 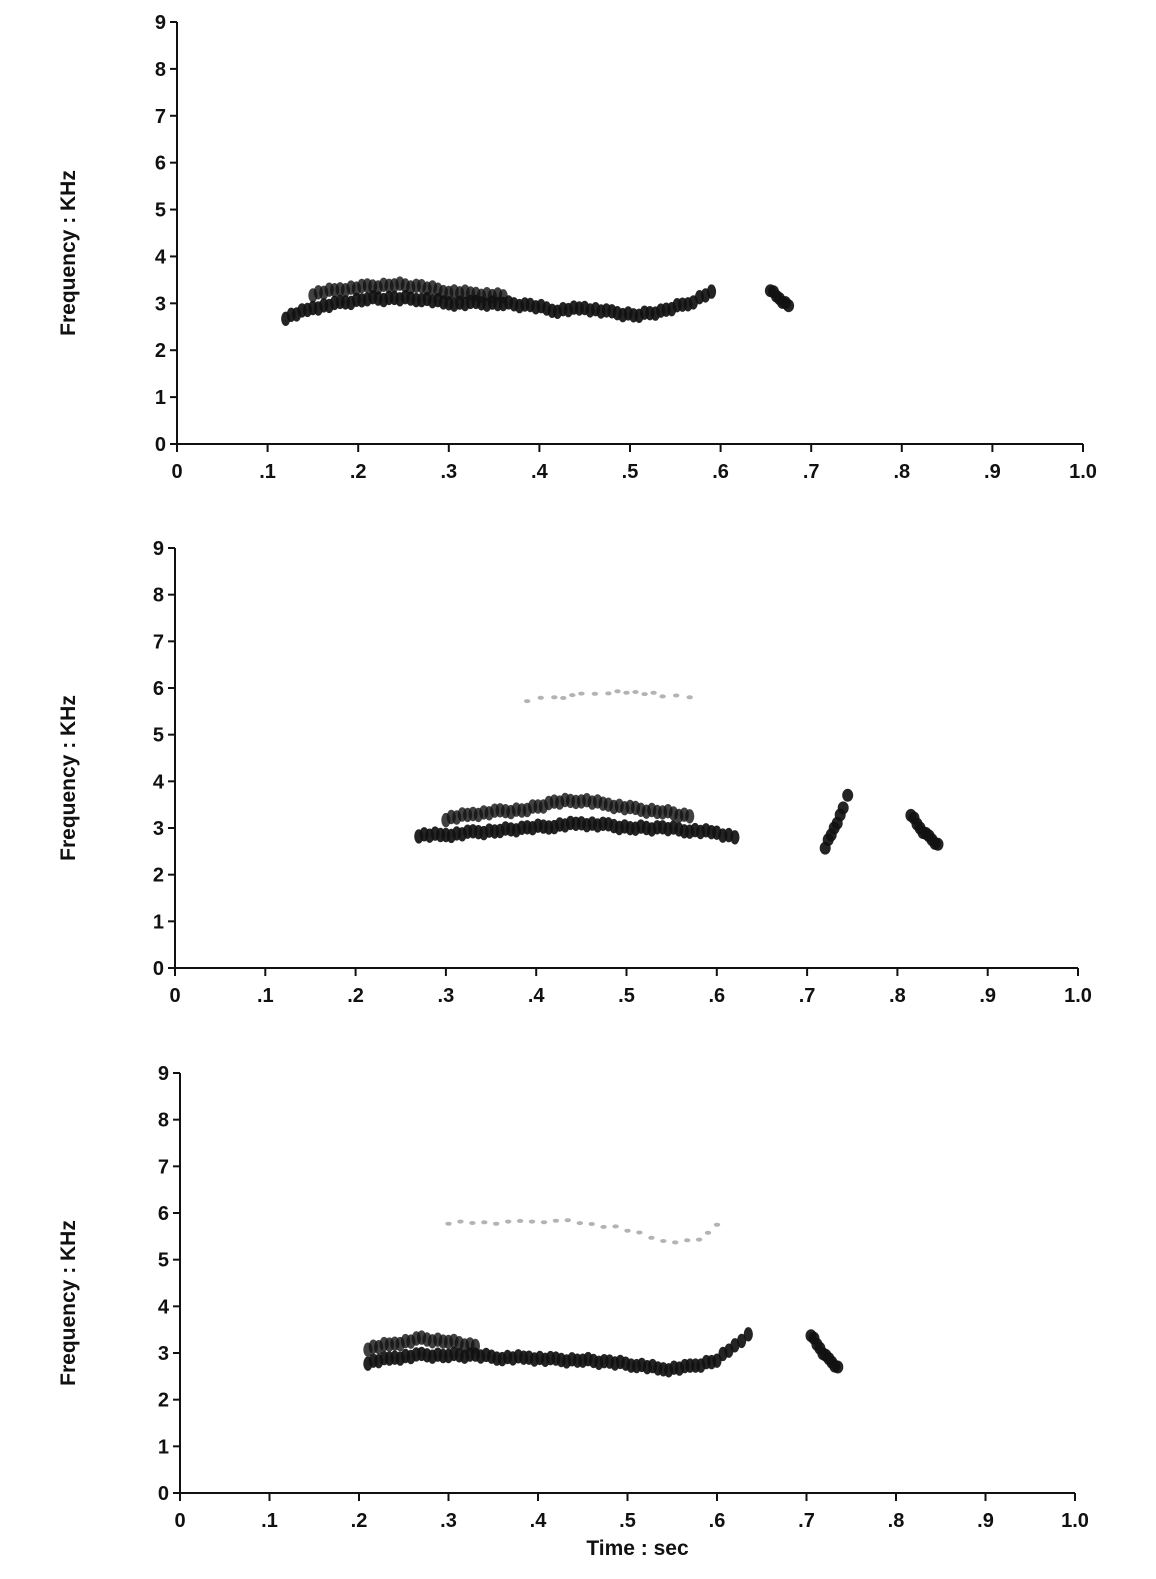 I want to click on y-tick-label: 8, so click(x=163, y=1121).